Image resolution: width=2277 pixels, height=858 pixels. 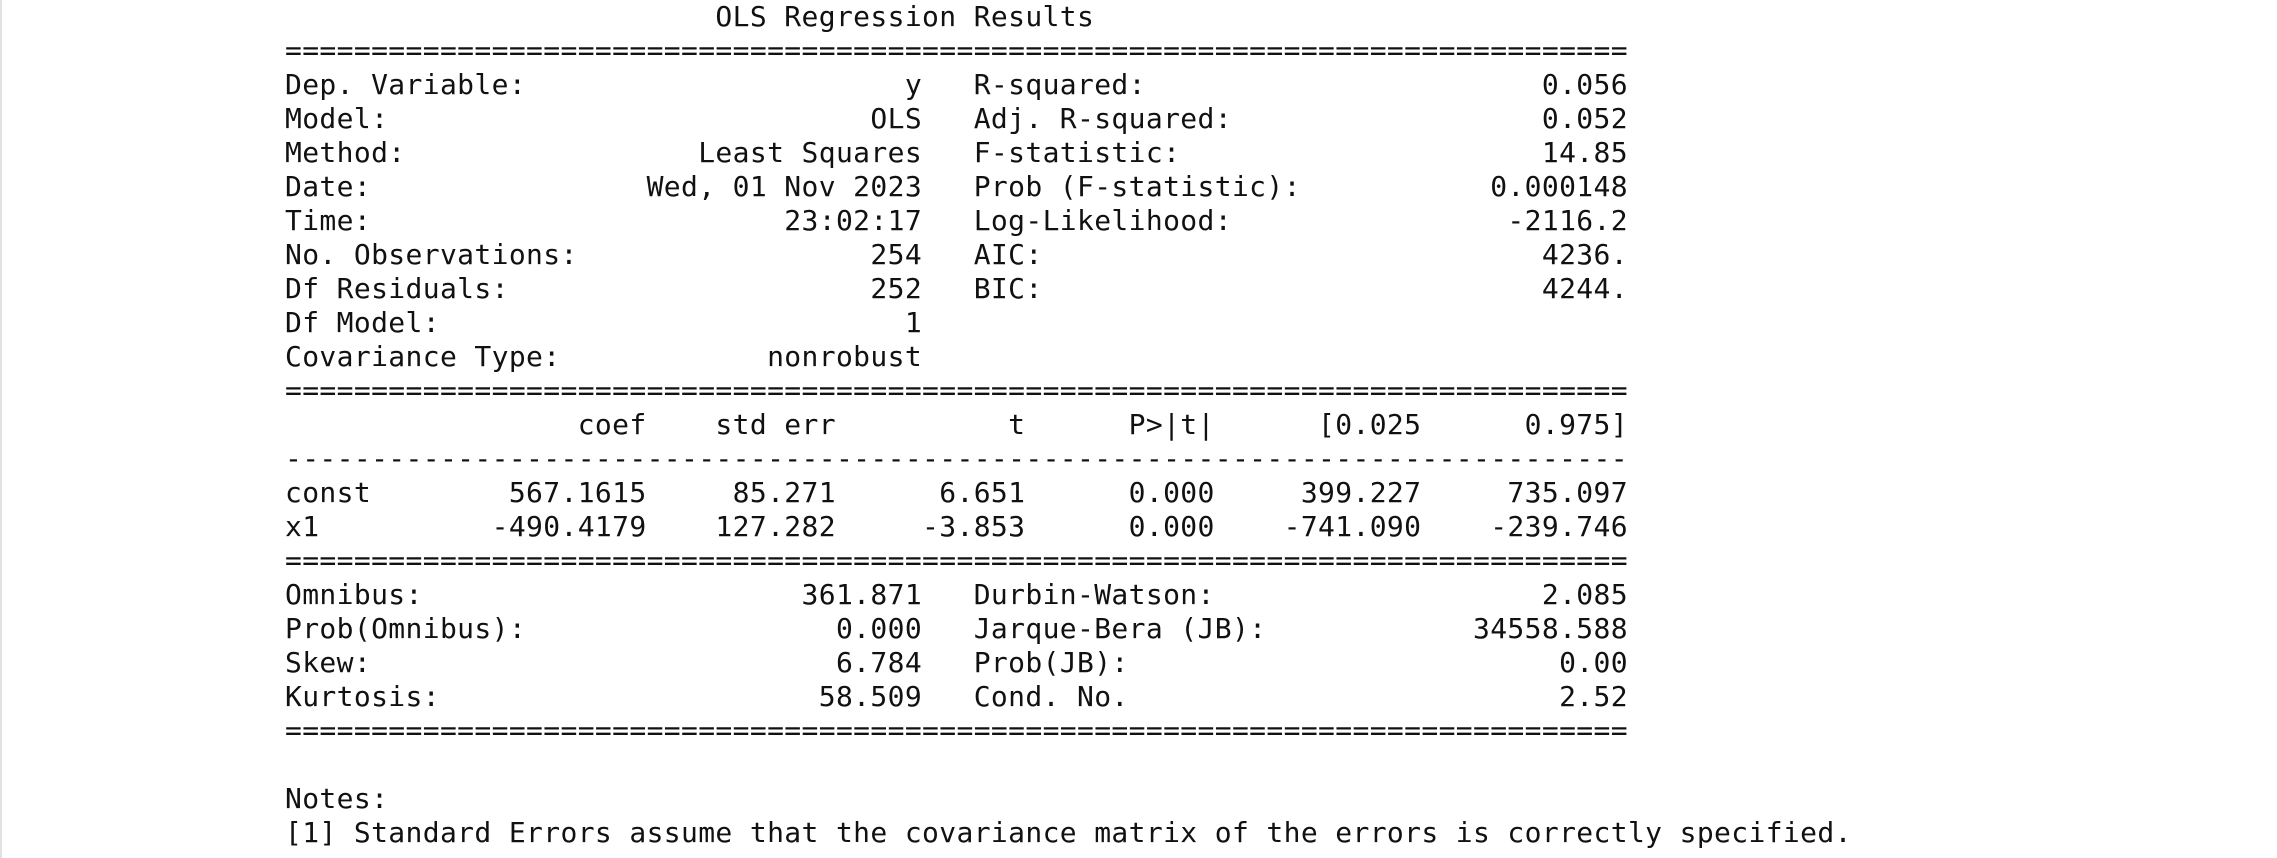 I want to click on coef-table-header: coef std err t P>|t| [0.025 0.975], so click(x=956, y=424).